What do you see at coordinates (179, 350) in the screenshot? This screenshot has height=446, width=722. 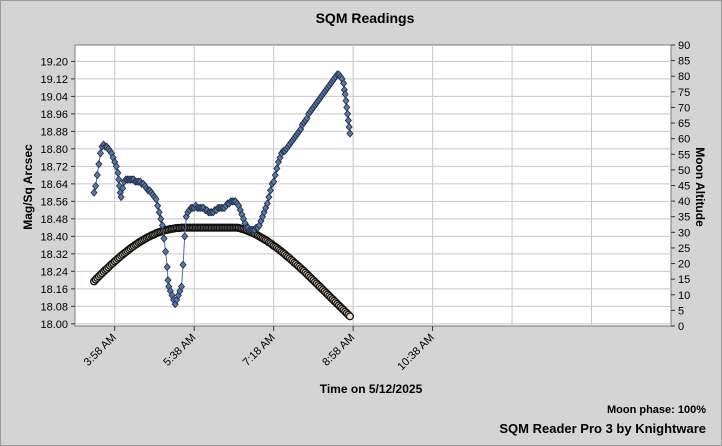 I see `x-tick-label: 5:38 AM` at bounding box center [179, 350].